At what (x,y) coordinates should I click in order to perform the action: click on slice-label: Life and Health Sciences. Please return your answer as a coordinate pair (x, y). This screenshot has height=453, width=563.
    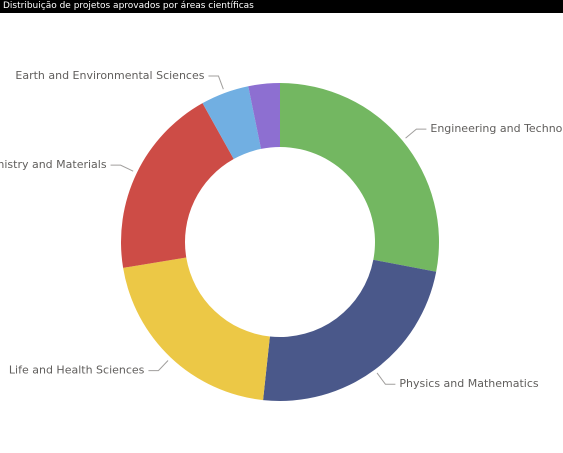
    Looking at the image, I should click on (77, 370).